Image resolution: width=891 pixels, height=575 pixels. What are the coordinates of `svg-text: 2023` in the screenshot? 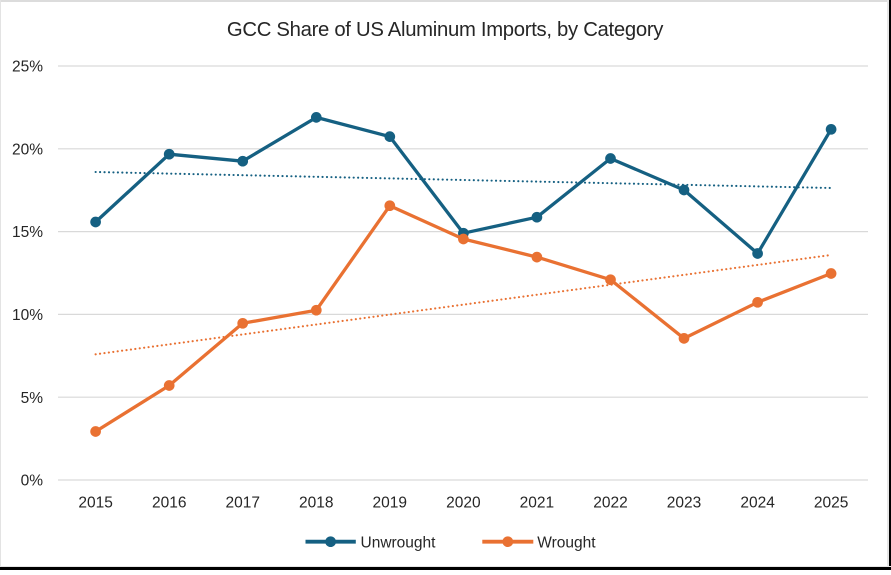 It's located at (684, 503).